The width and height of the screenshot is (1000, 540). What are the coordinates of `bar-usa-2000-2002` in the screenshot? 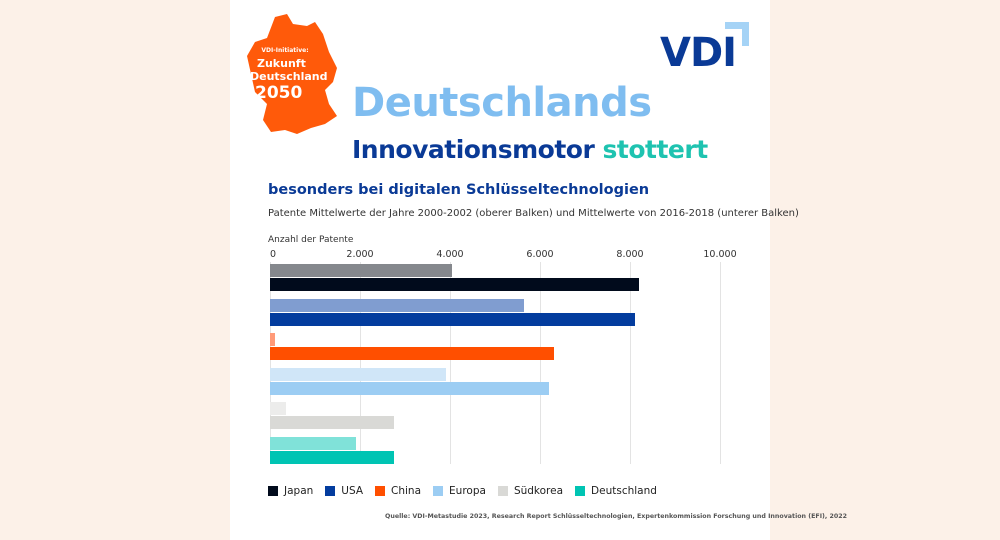 It's located at (397, 305).